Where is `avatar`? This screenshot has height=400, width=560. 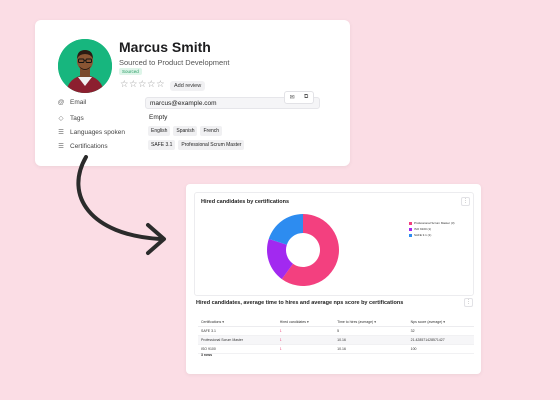 avatar is located at coordinates (85, 66).